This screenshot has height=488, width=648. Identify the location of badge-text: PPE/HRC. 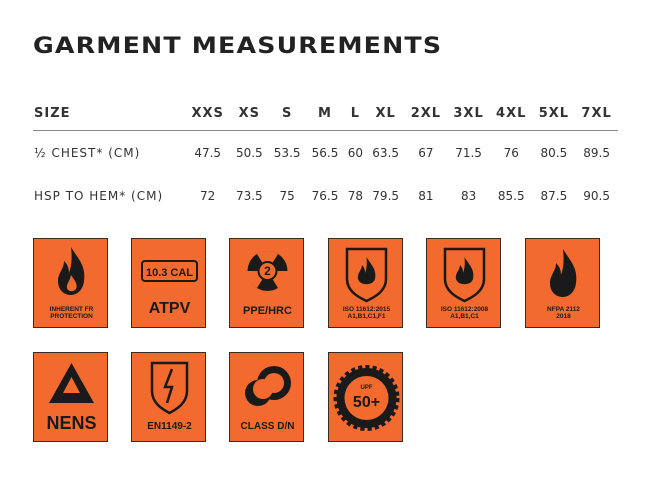
(267, 311).